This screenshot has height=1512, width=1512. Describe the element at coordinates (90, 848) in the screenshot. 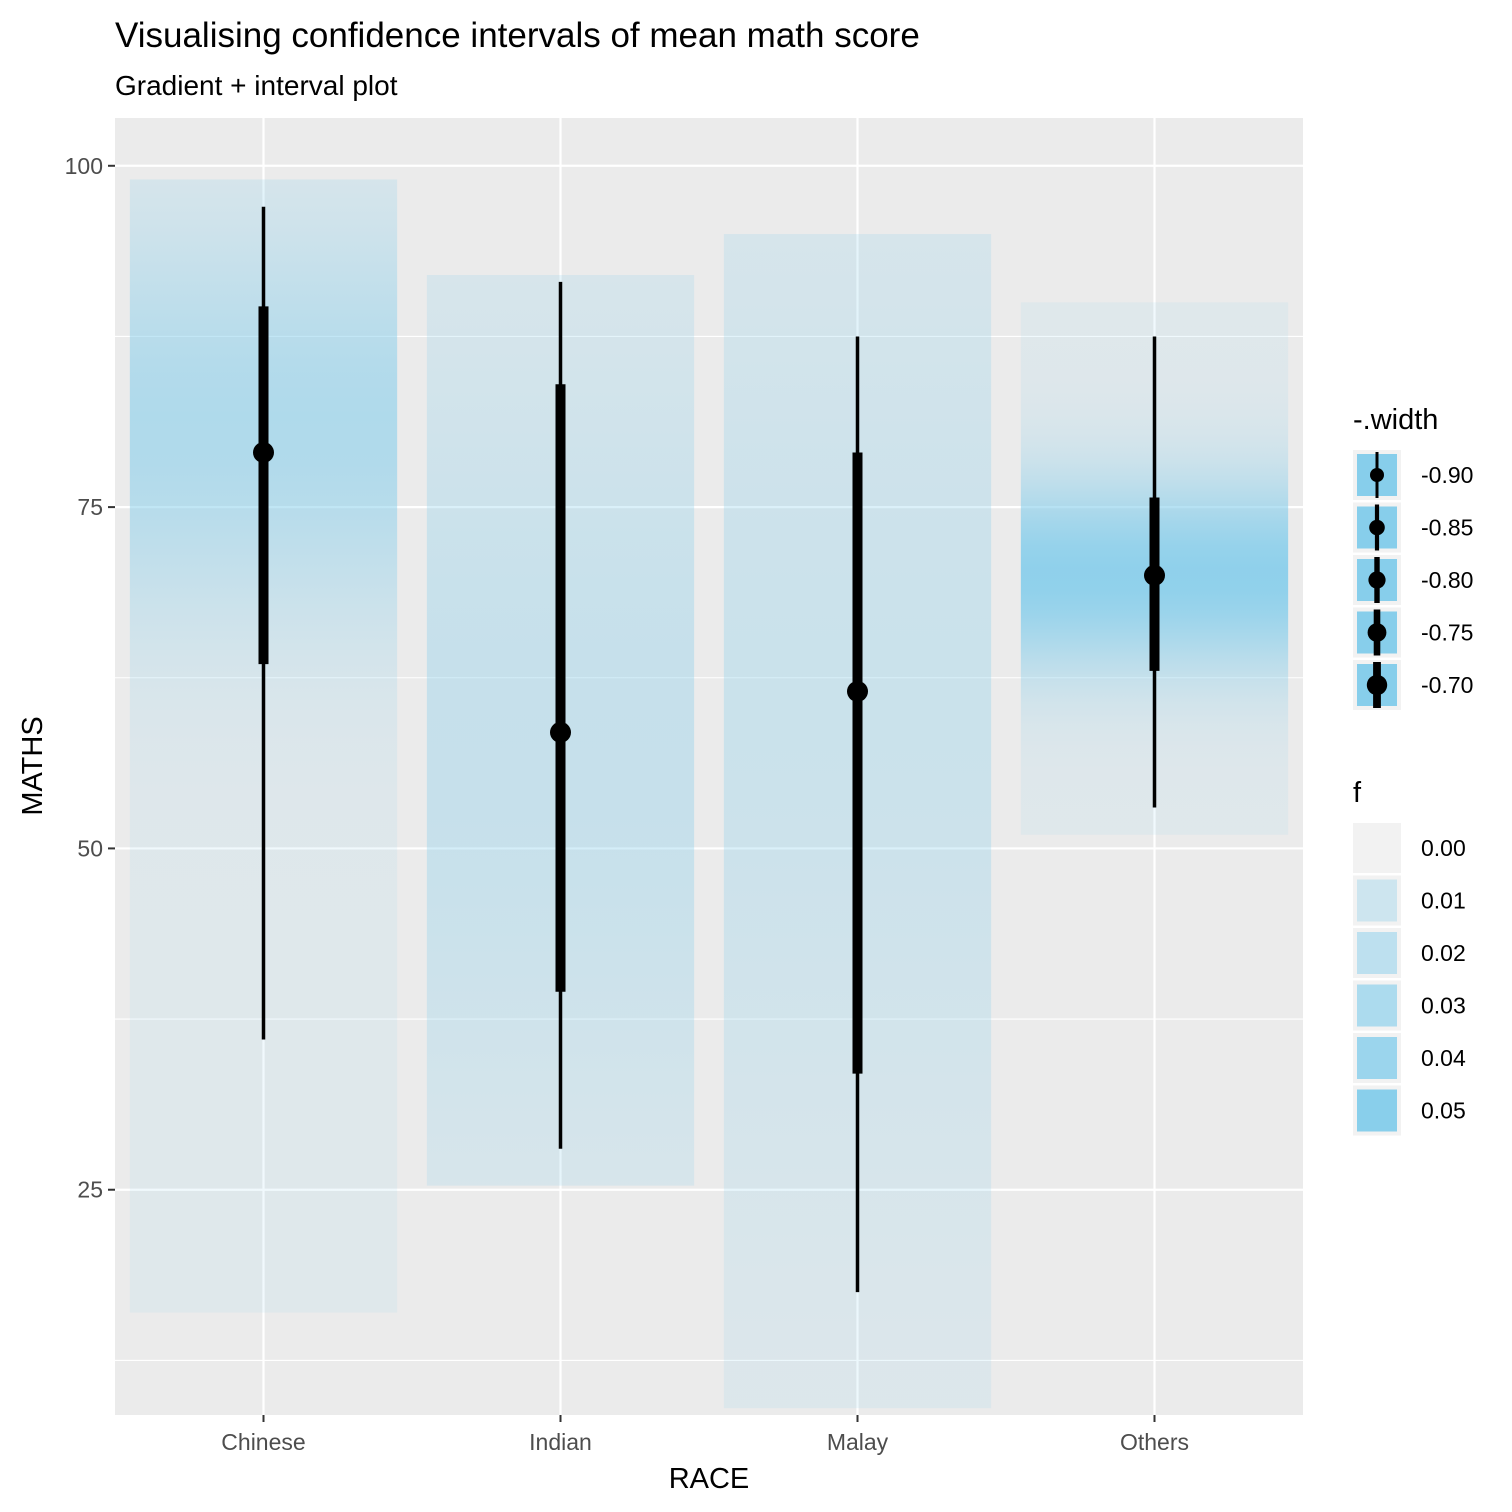

I see `y-tick-label: 50` at that location.